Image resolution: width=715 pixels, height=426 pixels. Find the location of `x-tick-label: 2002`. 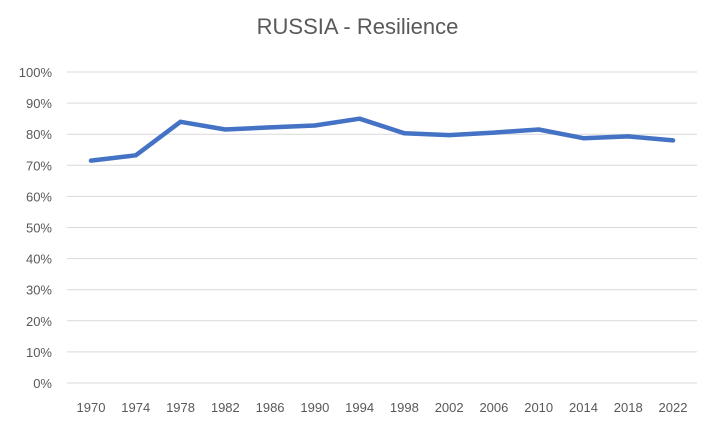

x-tick-label: 2002 is located at coordinates (449, 407).